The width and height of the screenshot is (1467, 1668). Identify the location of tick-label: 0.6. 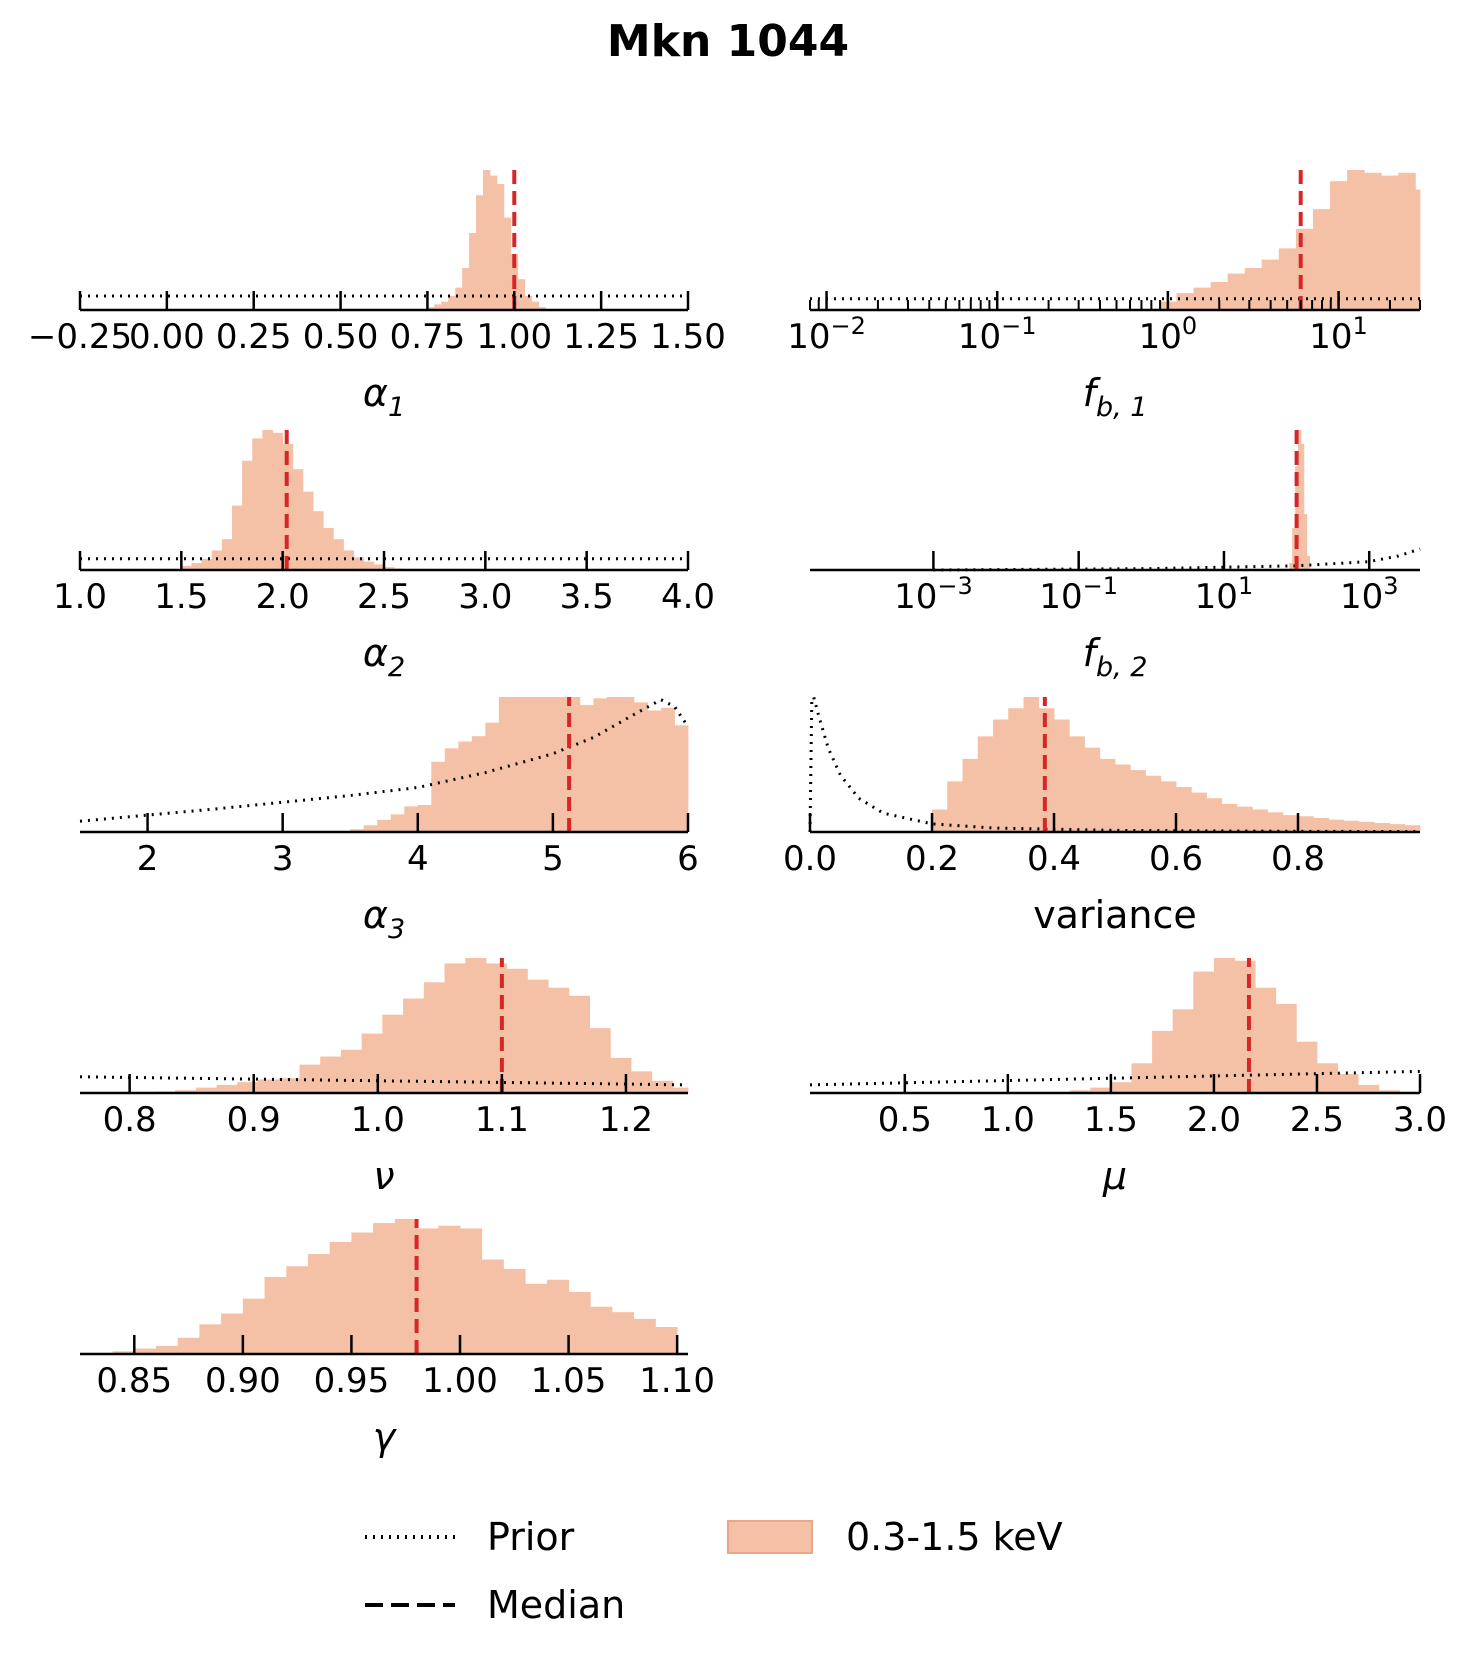
(1176, 859).